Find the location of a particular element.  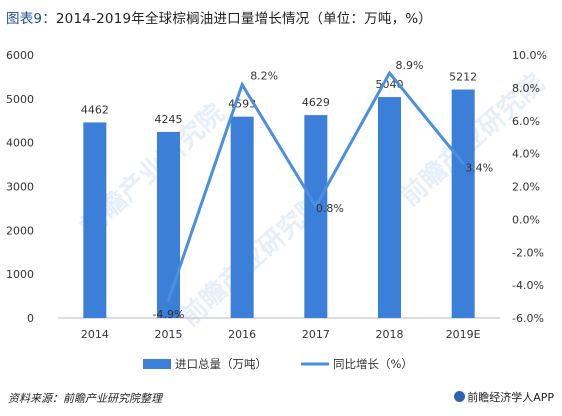

x-tick-label: 2018 is located at coordinates (390, 334).